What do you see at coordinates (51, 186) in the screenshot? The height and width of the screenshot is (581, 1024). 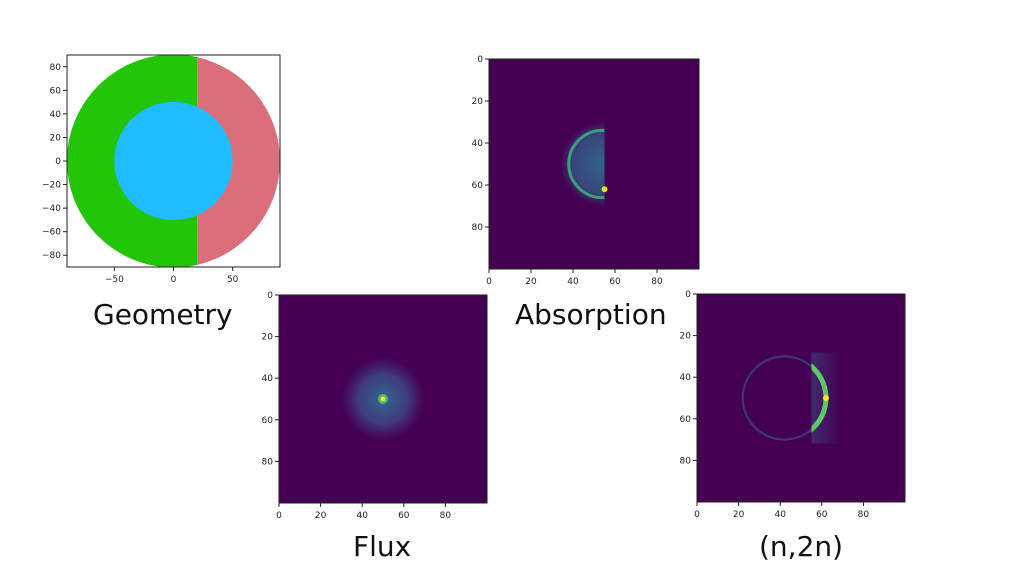 I see `y-tick-label: −20` at bounding box center [51, 186].